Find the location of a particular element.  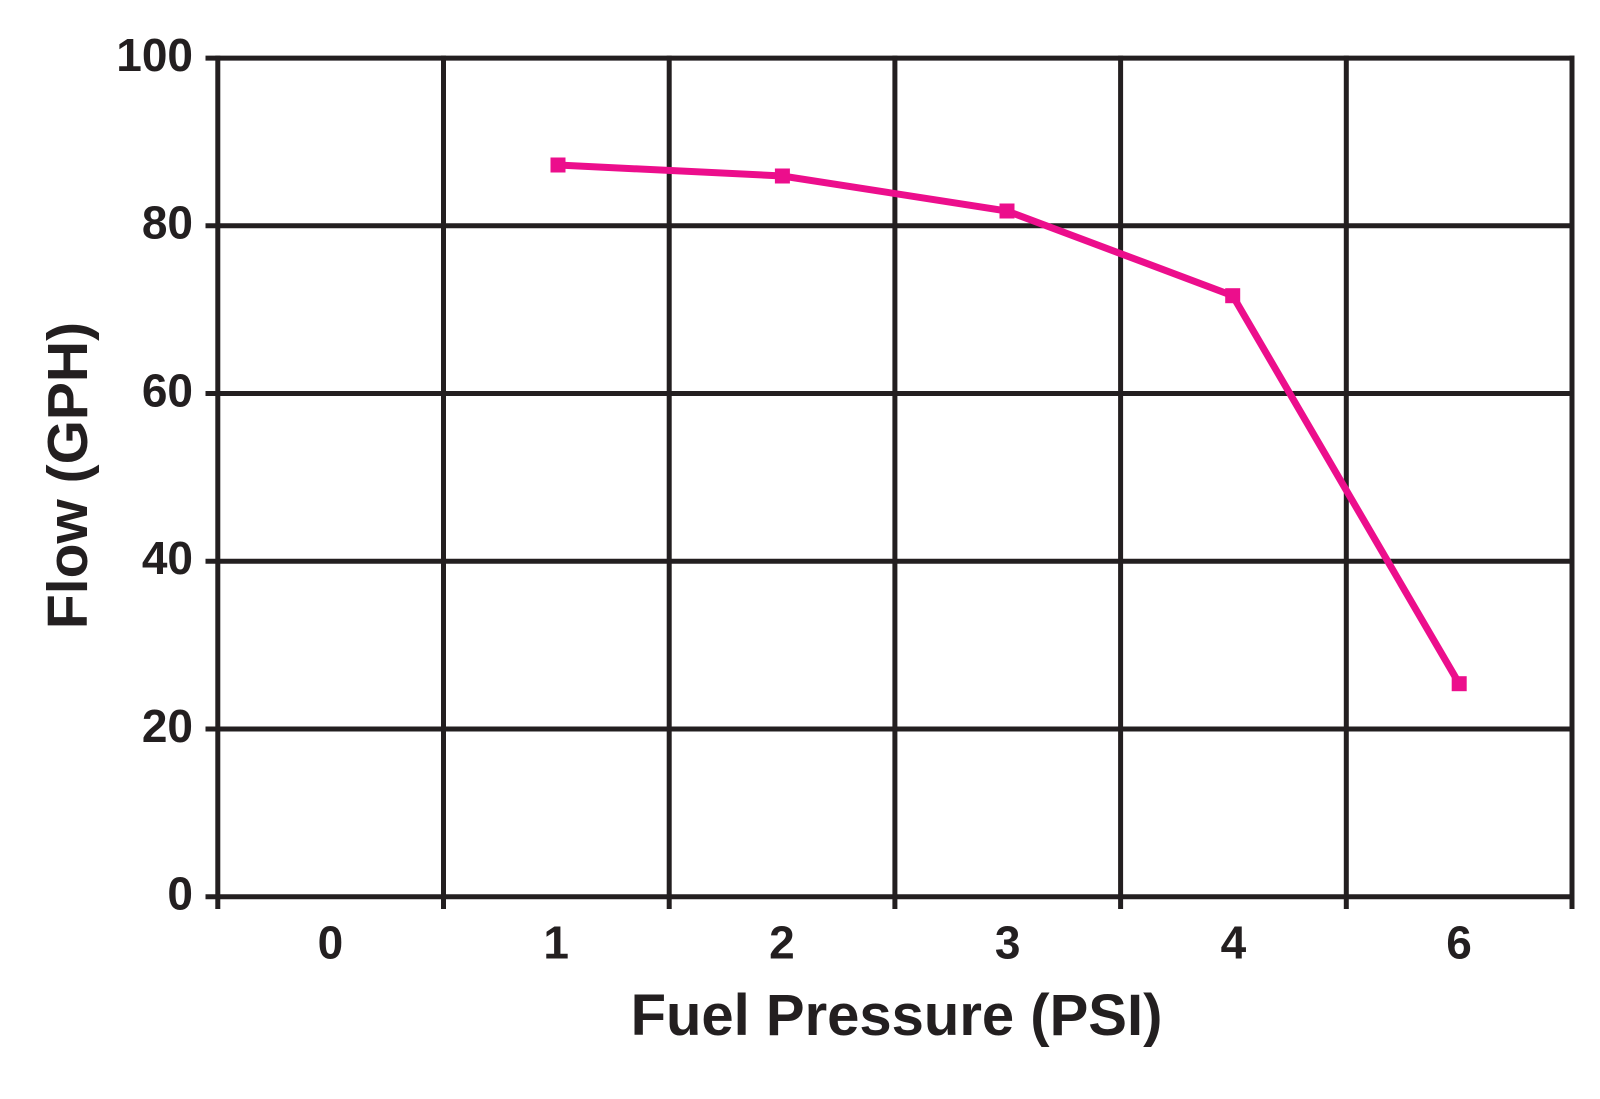

svg-text: 20 is located at coordinates (167, 726).